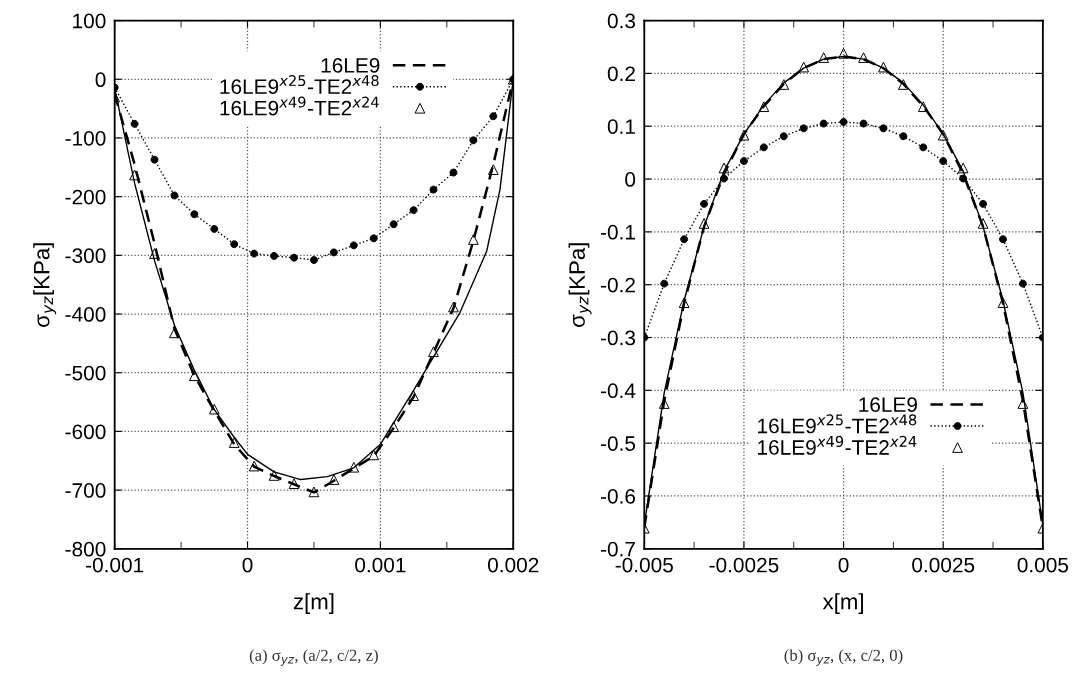 The image size is (1092, 686). What do you see at coordinates (617, 232) in the screenshot?
I see `y-tick-label: -0.1` at bounding box center [617, 232].